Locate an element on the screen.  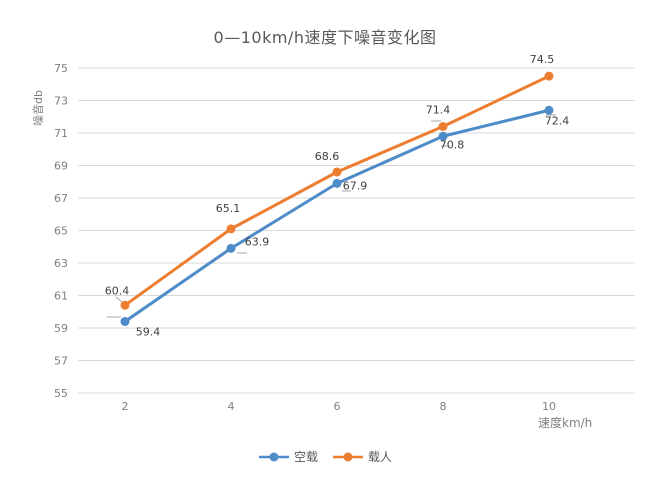
y-tick-label: 55 is located at coordinates (61, 393).